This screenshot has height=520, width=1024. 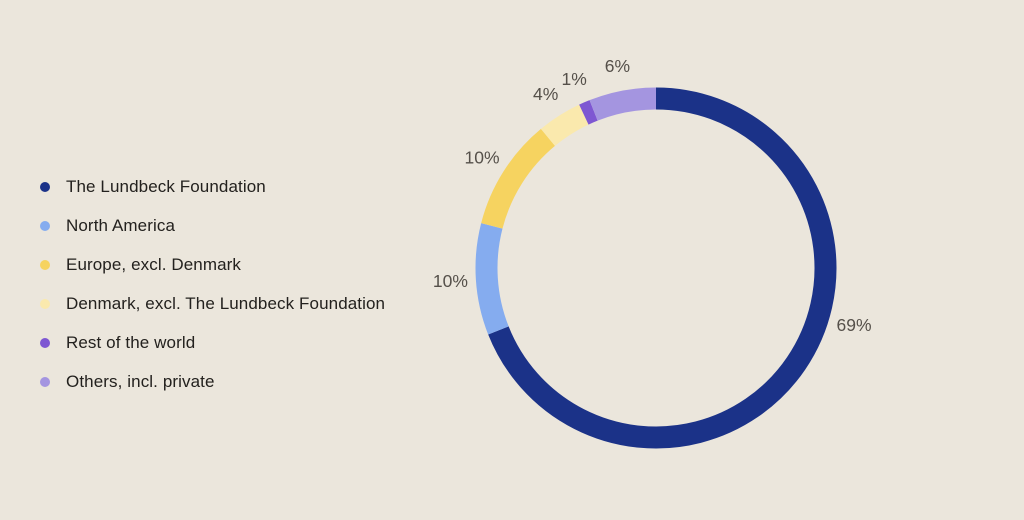 What do you see at coordinates (226, 303) in the screenshot?
I see `legend-item-label: Denmark, excl. The Lundbeck Foundation` at bounding box center [226, 303].